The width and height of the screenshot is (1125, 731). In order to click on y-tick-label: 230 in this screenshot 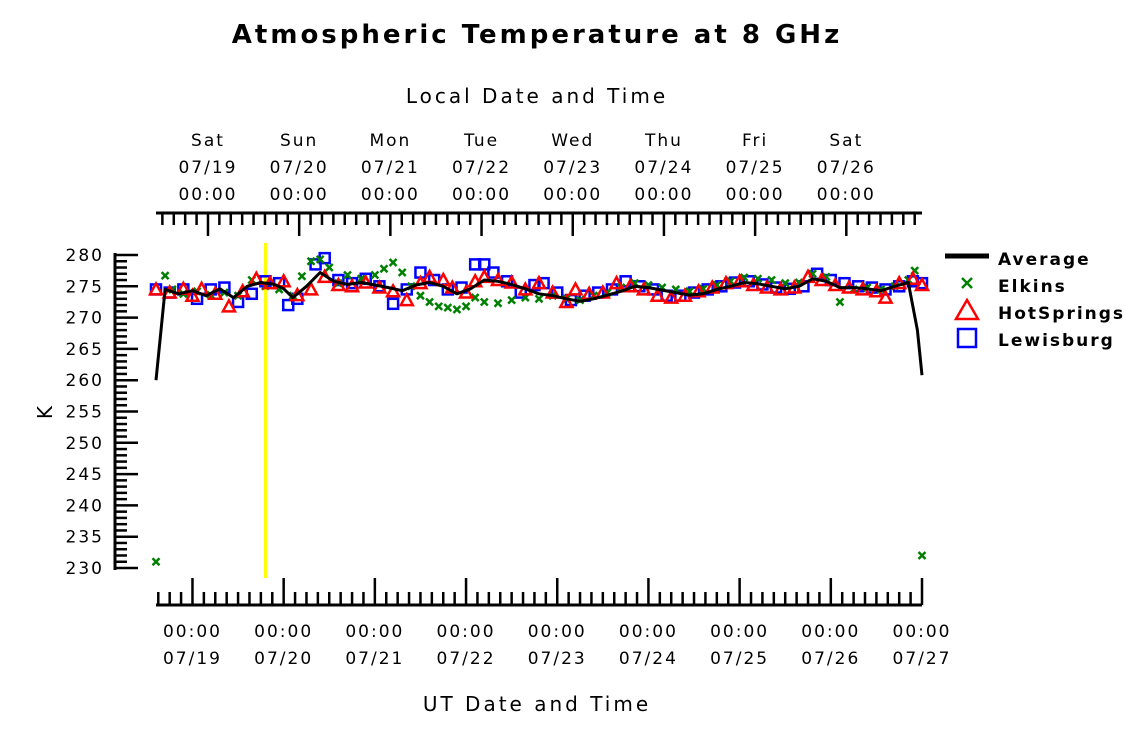, I will do `click(85, 569)`.